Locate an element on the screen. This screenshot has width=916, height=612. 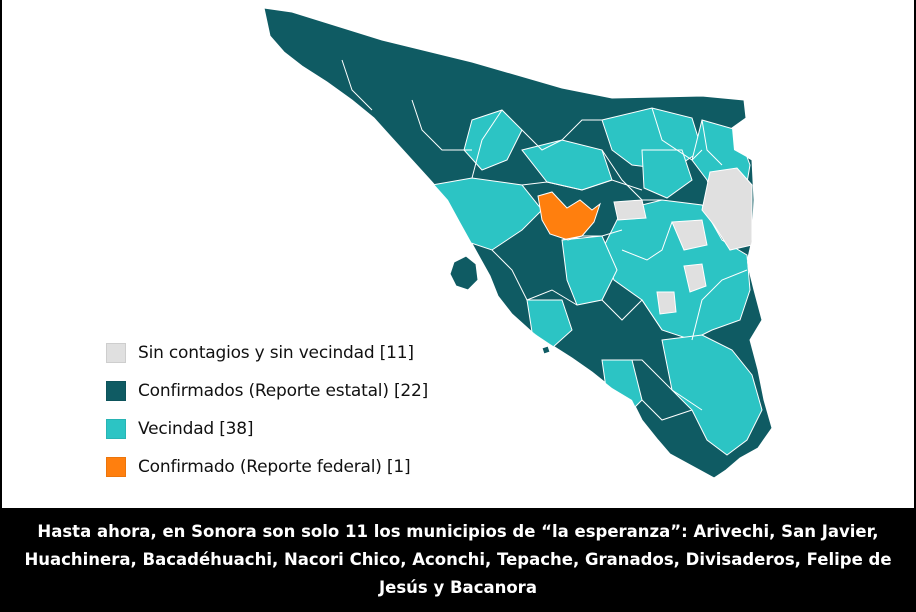
legend-label: Confirmados (Reporte estatal) [22] is located at coordinates (283, 391).